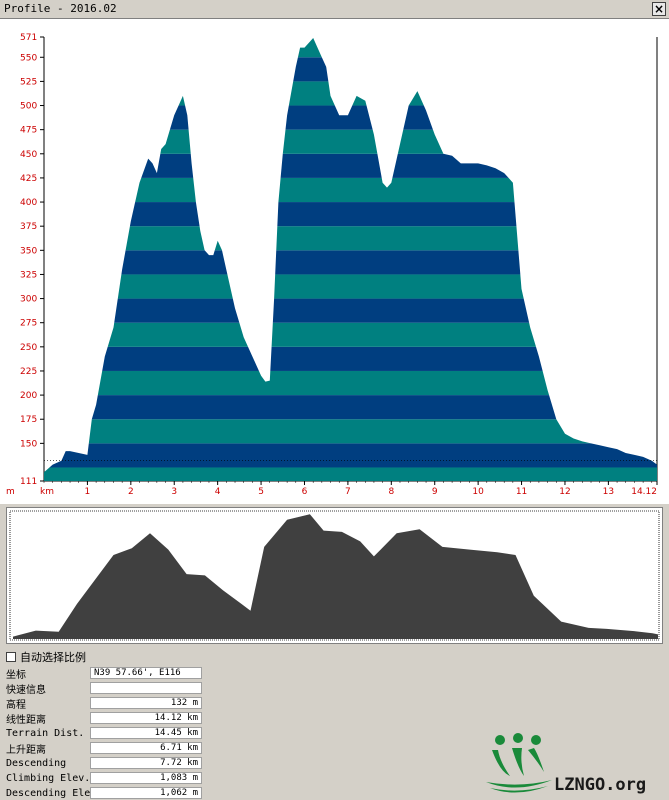  Describe the element at coordinates (391, 492) in the screenshot. I see `x-tick-label: 8` at that location.